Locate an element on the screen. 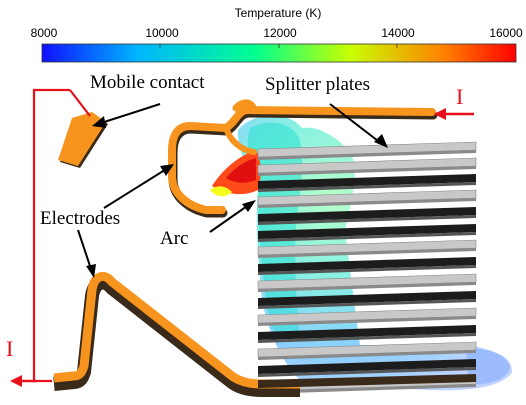  colorbar-tick-label: 14000 is located at coordinates (398, 33).